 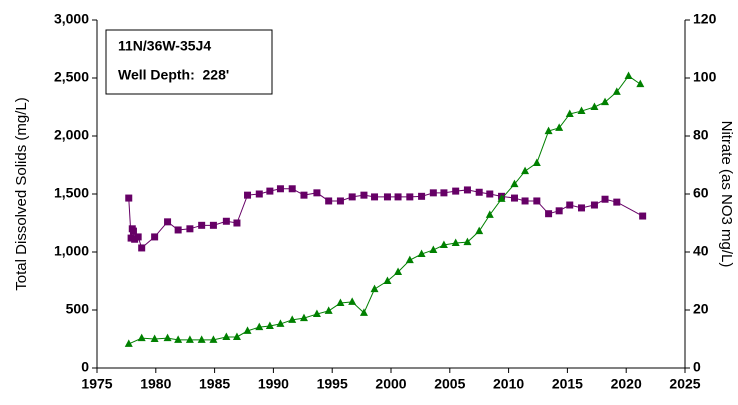 What do you see at coordinates (189, 62) in the screenshot?
I see `annotation-box` at bounding box center [189, 62].